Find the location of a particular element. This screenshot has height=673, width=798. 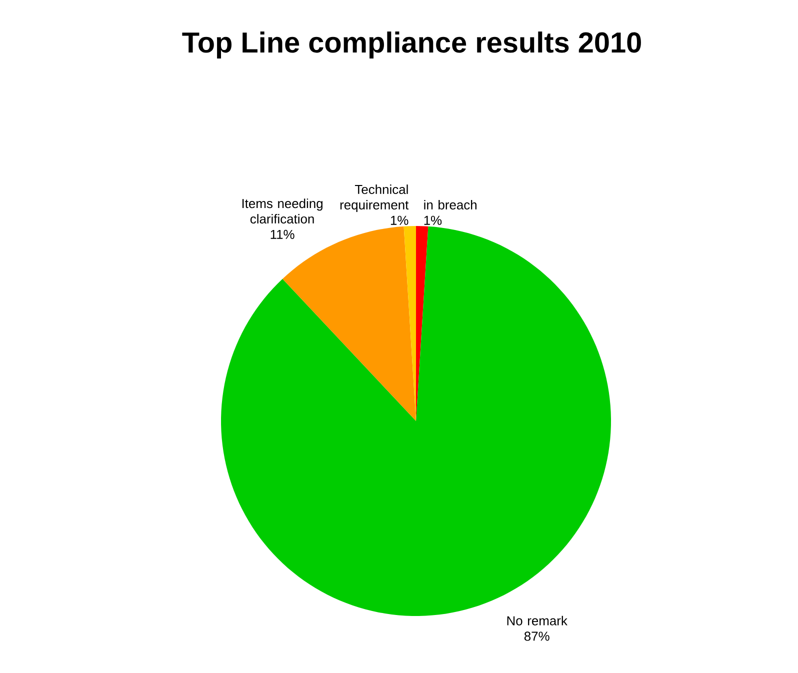

slice-label: Technical requirement is located at coordinates (374, 198).